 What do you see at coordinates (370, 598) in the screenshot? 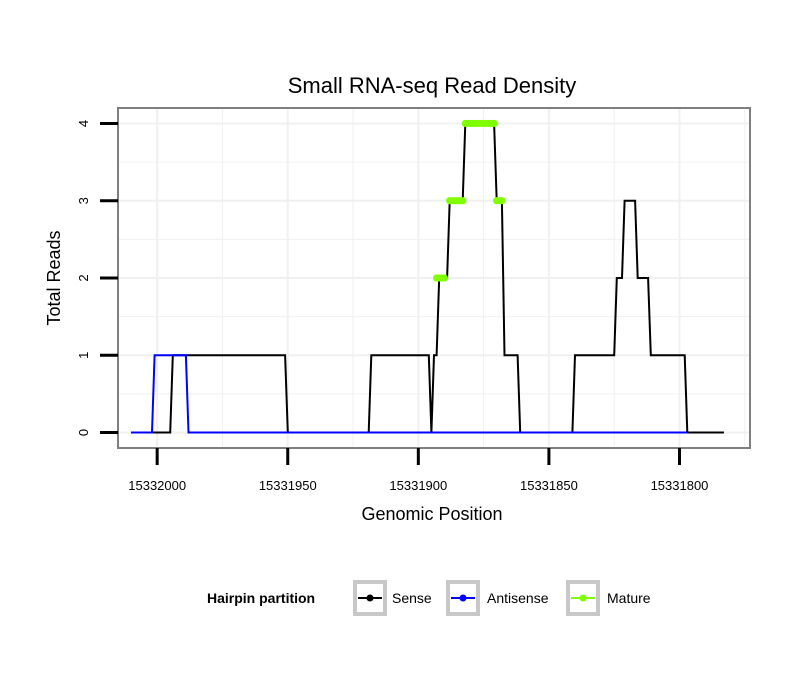
I see `legend-key-dot-sense` at bounding box center [370, 598].